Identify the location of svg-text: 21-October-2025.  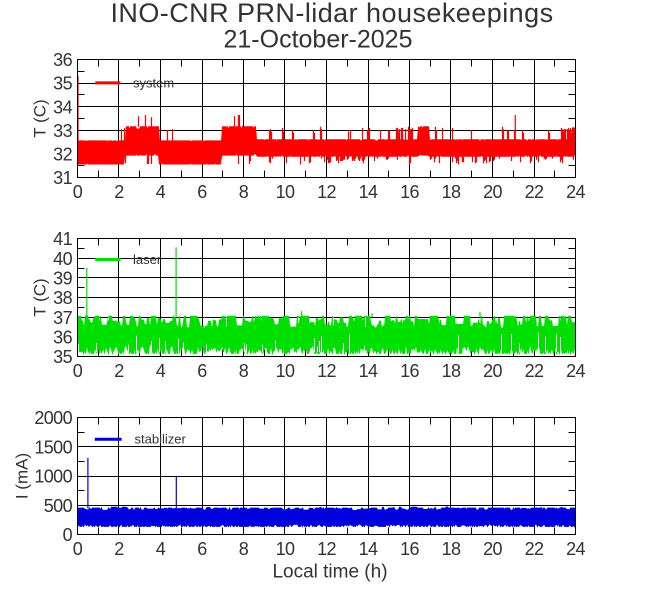
(317, 40).